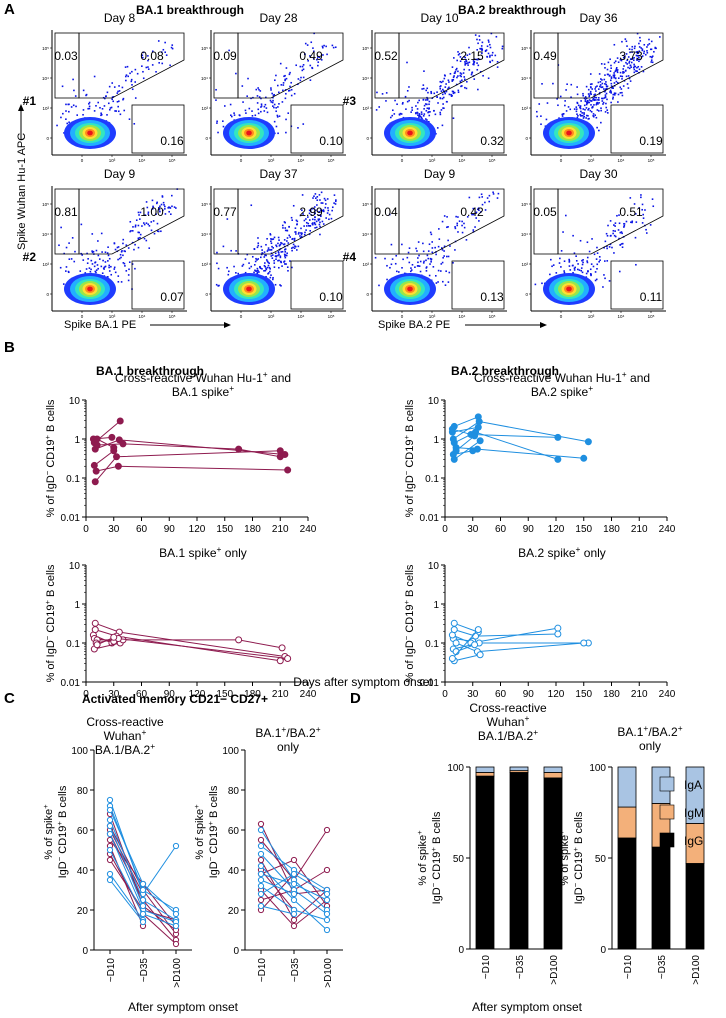 The width and height of the screenshot is (726, 1018). What do you see at coordinates (432, 316) in the screenshot?
I see `flow-x-tick-label: 10³` at bounding box center [432, 316].